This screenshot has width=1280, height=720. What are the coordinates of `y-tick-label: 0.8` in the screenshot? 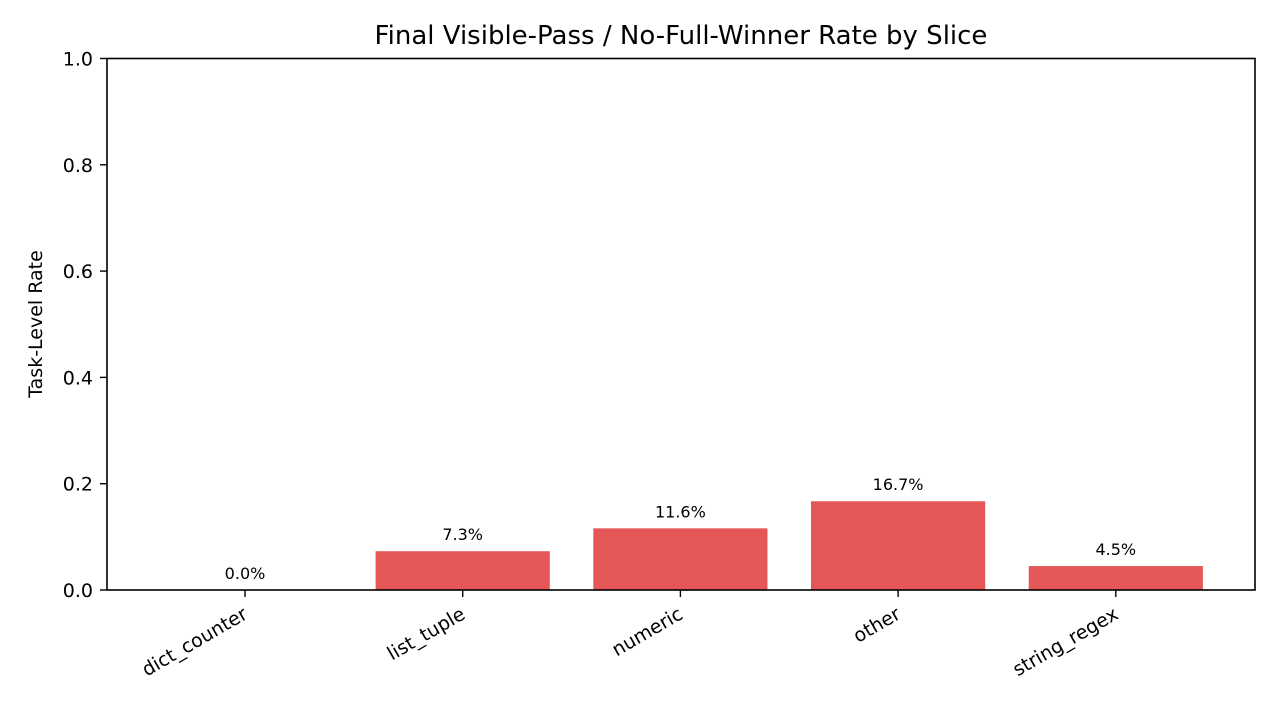 It's located at (78, 166).